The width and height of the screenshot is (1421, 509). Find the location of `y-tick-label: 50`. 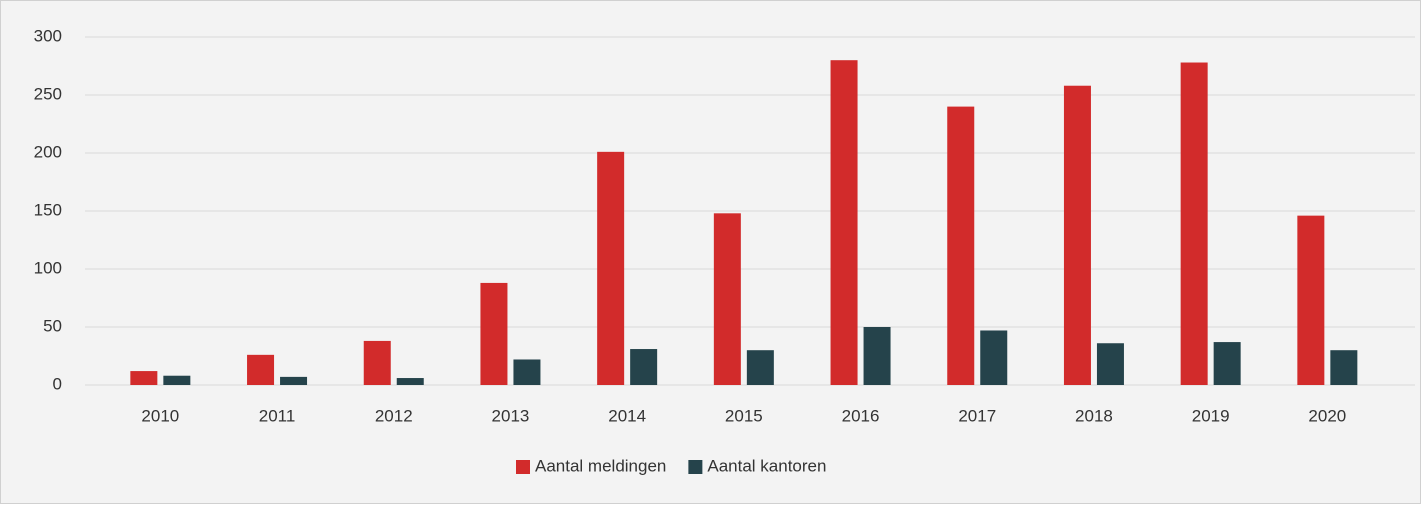

y-tick-label: 50 is located at coordinates (52, 325).